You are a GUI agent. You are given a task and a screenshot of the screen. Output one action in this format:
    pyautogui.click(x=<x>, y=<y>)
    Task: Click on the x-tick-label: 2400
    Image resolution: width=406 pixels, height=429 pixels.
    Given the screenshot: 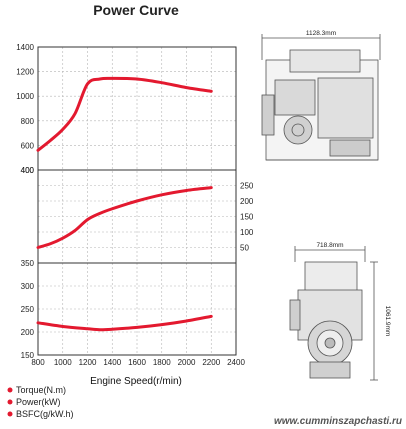 What is the action you would take?
    pyautogui.click(x=236, y=362)
    